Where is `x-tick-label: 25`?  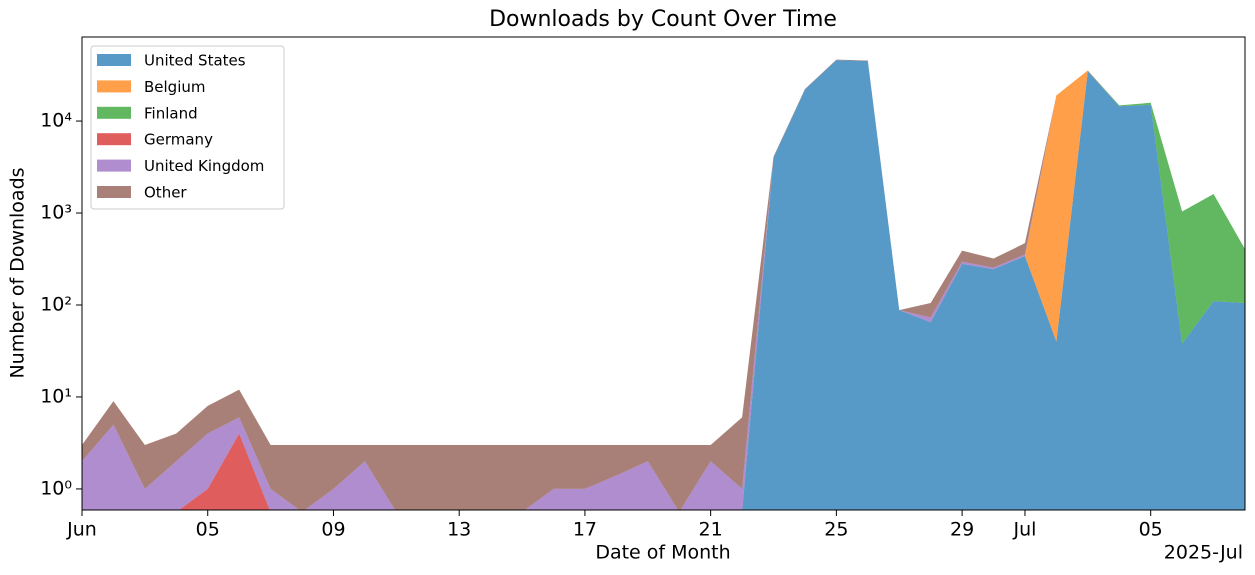
x-tick-label: 25 is located at coordinates (836, 530).